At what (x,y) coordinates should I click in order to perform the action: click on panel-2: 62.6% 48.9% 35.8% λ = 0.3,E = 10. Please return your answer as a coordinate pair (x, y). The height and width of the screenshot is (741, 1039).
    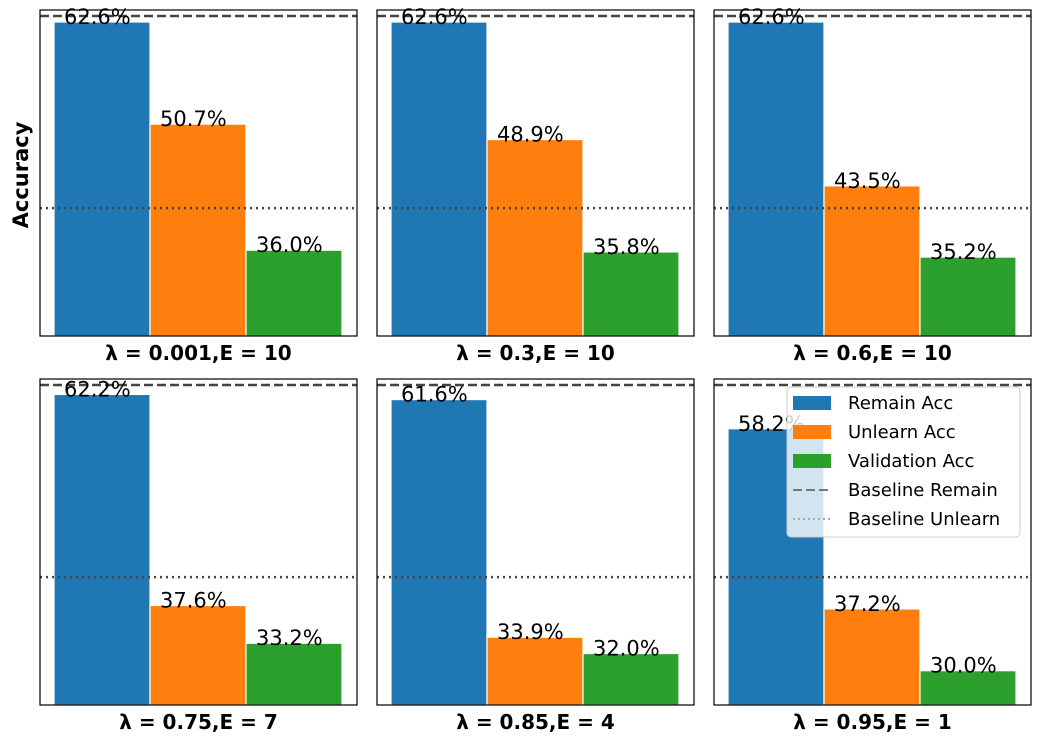
    Looking at the image, I should click on (535, 185).